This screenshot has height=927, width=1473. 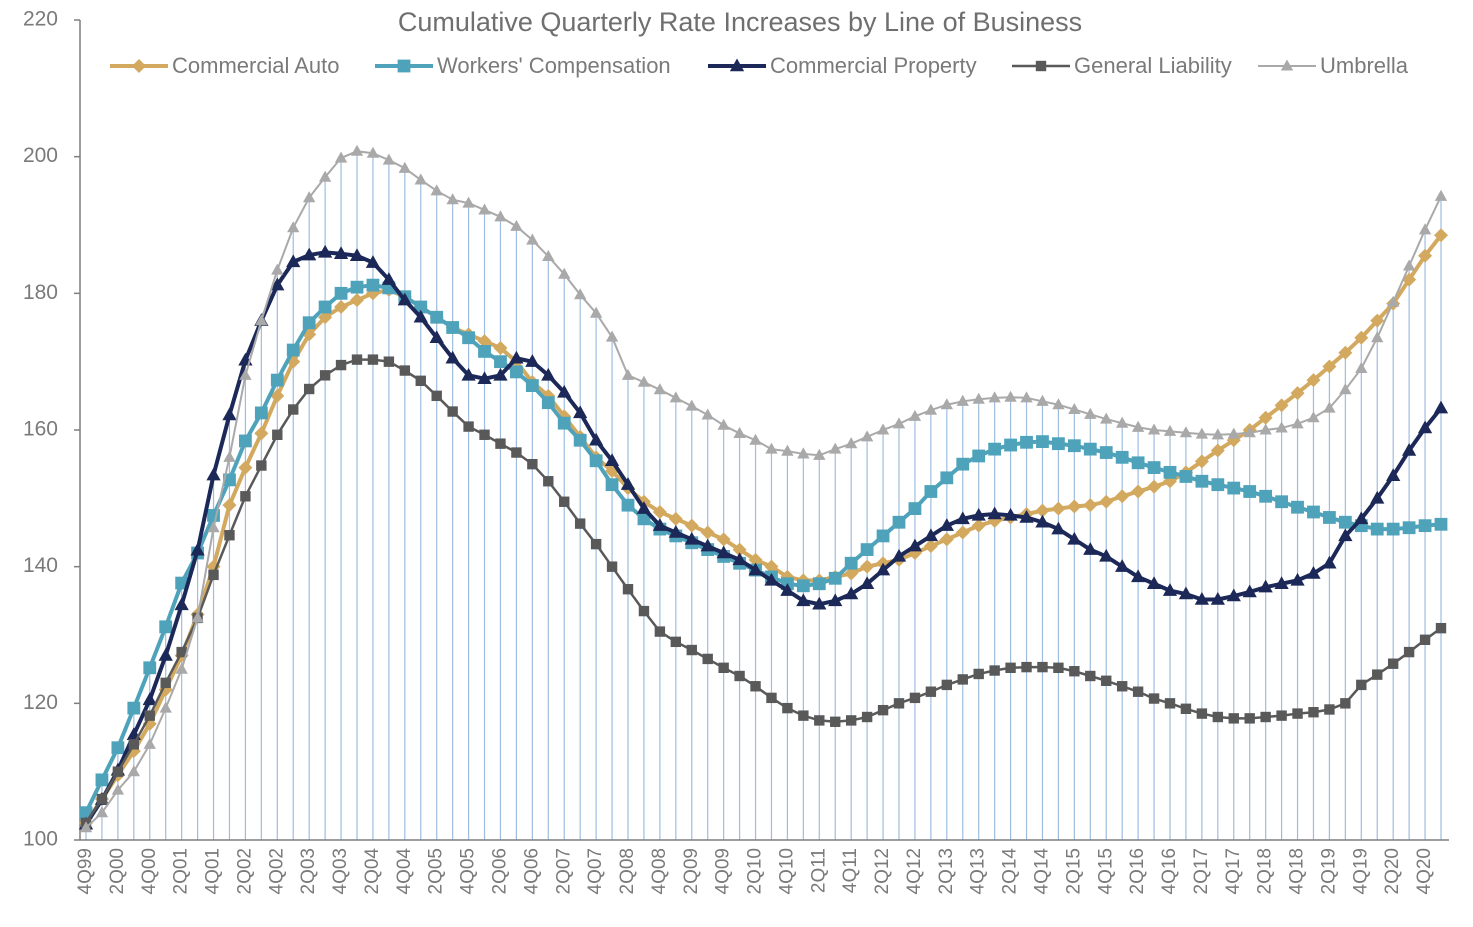 I want to click on x-tick-label: 4Q19, so click(x=1360, y=871).